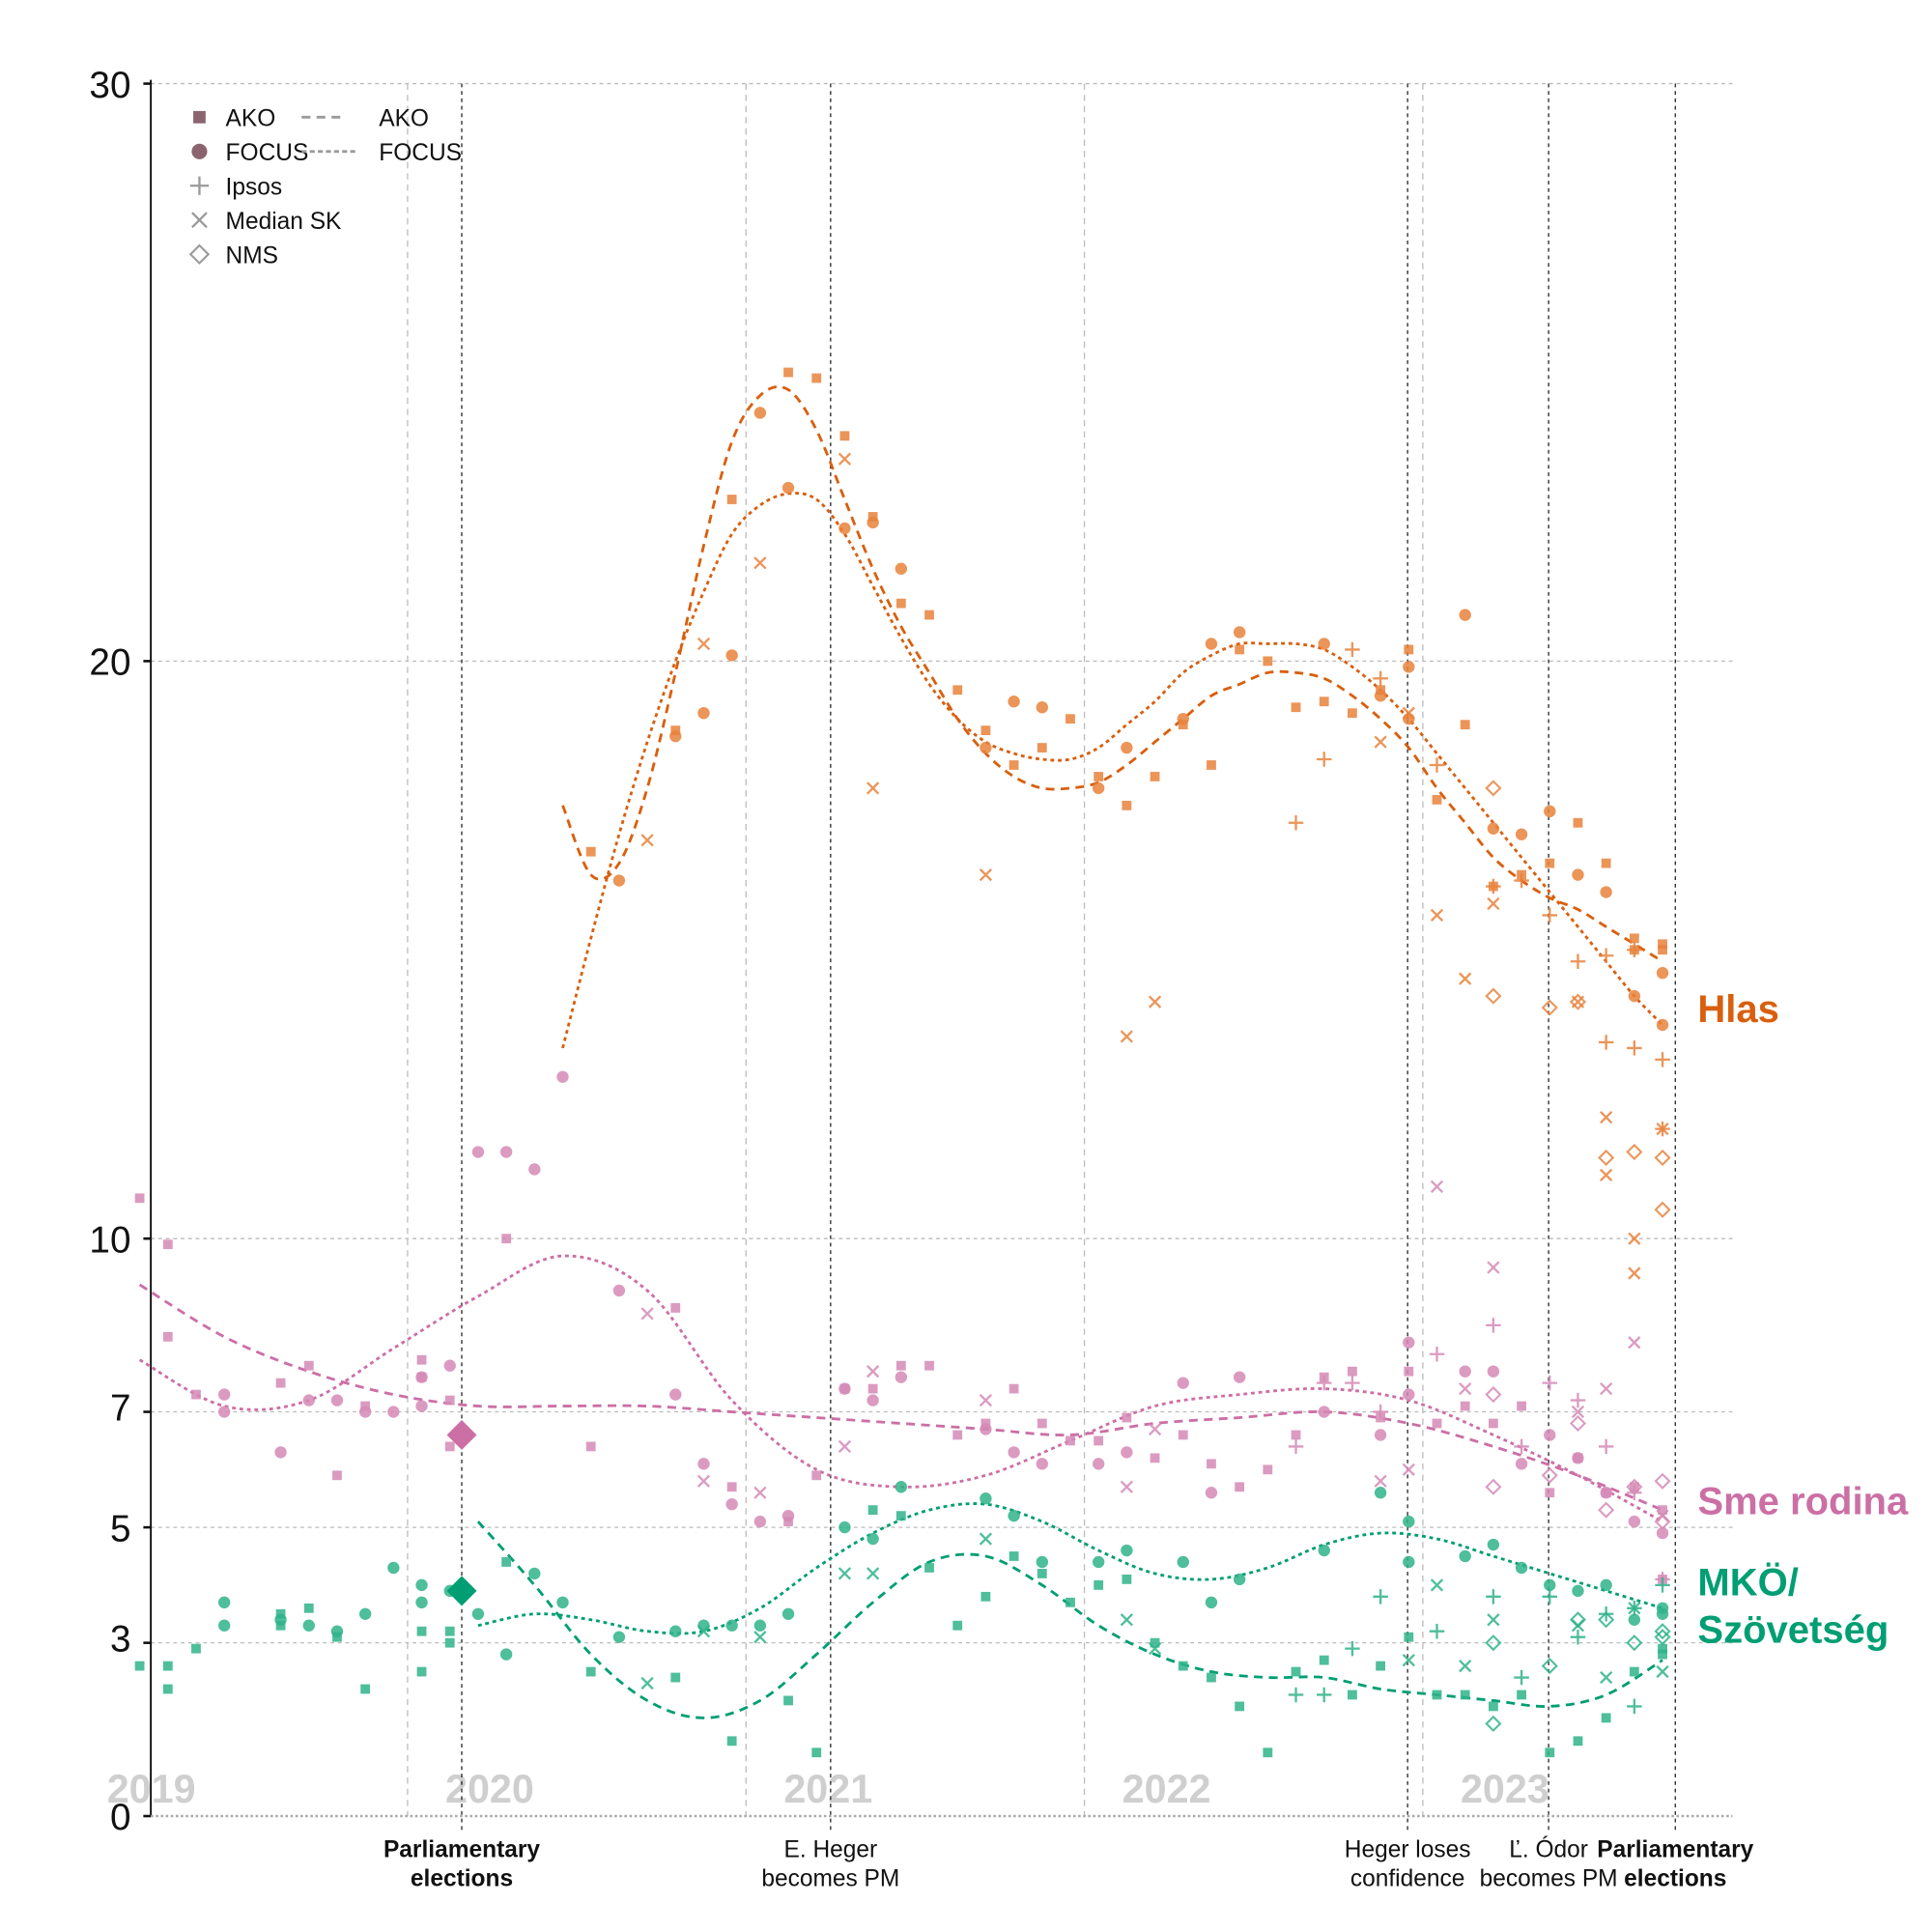  What do you see at coordinates (199, 220) in the screenshot?
I see `legend-cross-icon` at bounding box center [199, 220].